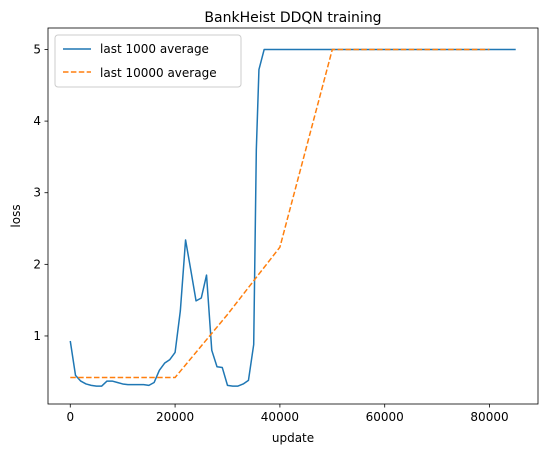 The image size is (554, 455). What do you see at coordinates (37, 121) in the screenshot?
I see `y-tick-label: 4` at bounding box center [37, 121].